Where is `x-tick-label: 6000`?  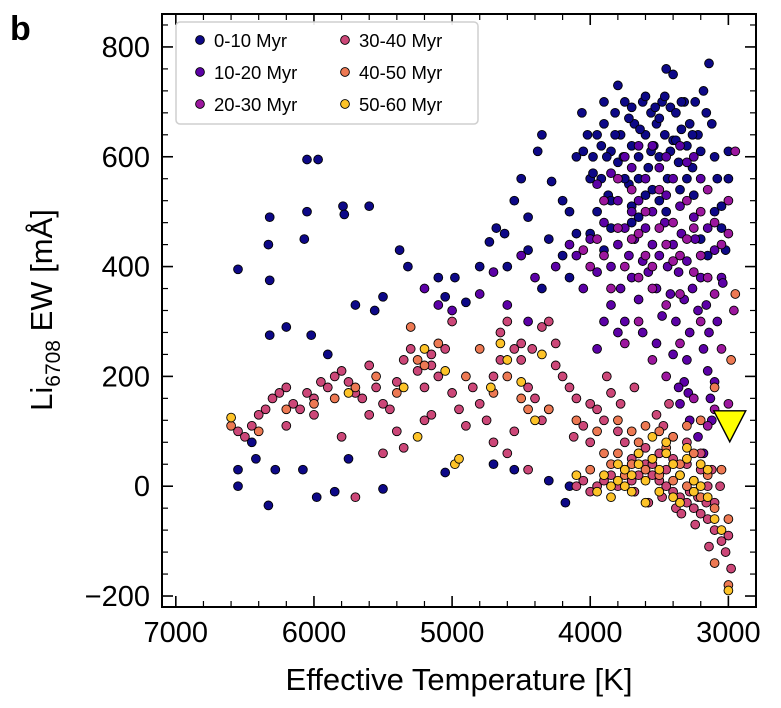
x-tick-label: 6000 is located at coordinates (314, 633).